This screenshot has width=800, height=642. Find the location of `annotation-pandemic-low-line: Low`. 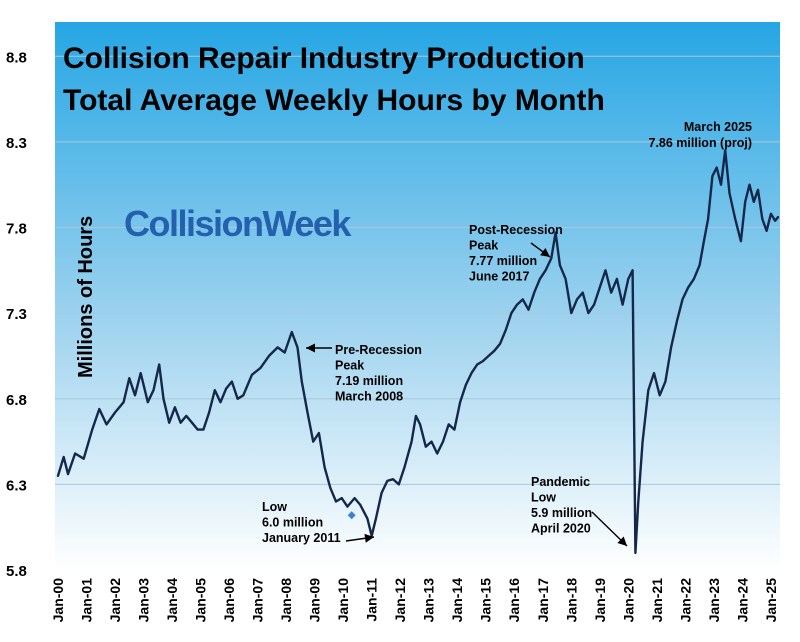

annotation-pandemic-low-line: Low is located at coordinates (543, 498).